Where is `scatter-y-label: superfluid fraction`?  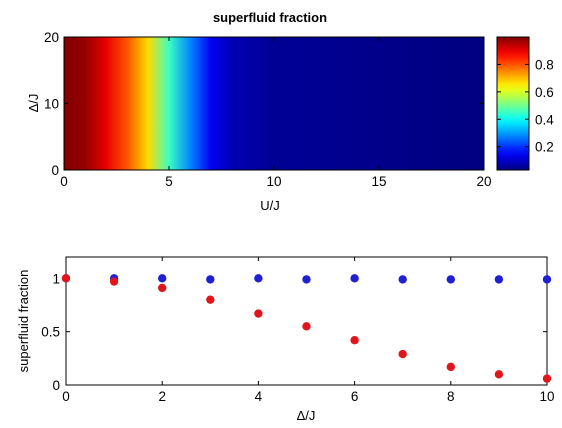 scatter-y-label: superfluid fraction is located at coordinates (23, 321).